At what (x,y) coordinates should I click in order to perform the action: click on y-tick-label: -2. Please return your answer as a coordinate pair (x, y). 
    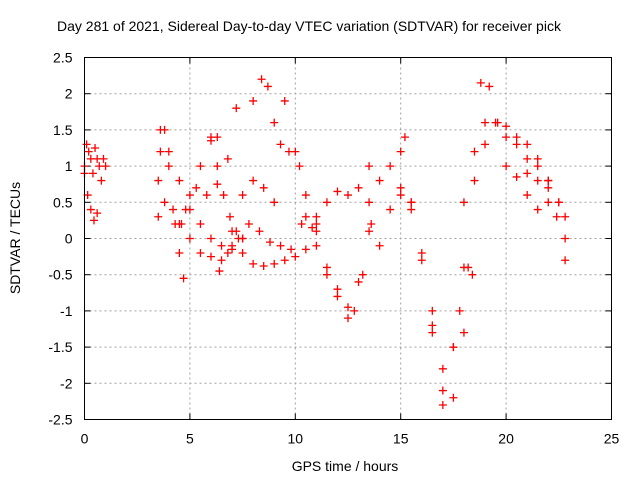
    Looking at the image, I should click on (66, 383).